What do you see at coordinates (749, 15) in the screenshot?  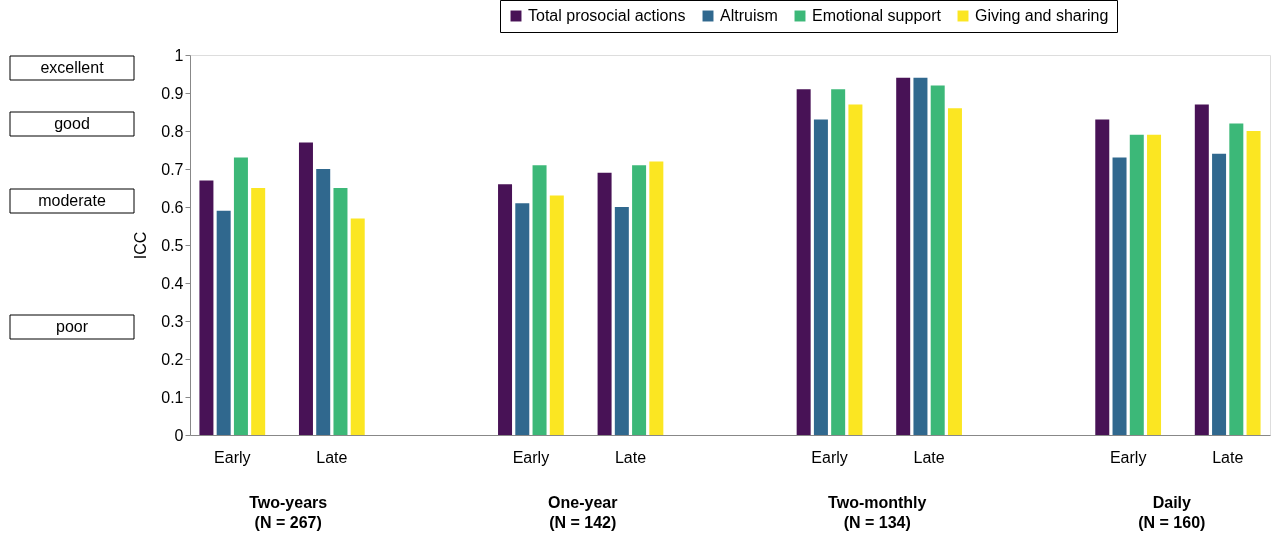 I see `legend-label: Altruism` at bounding box center [749, 15].